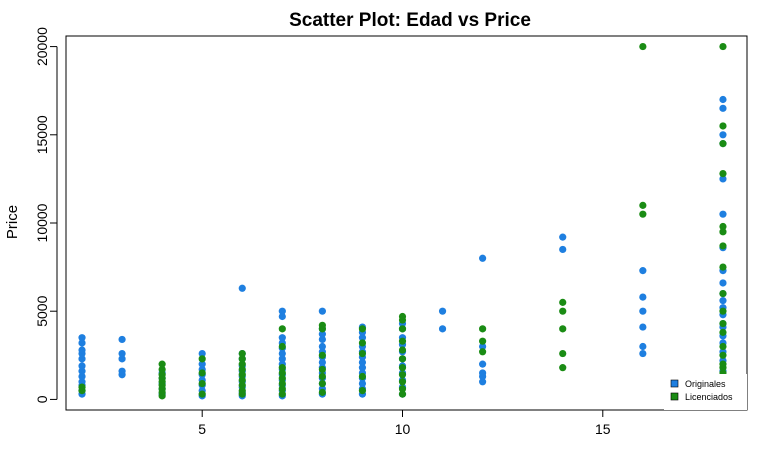 This screenshot has height=454, width=767. What do you see at coordinates (410, 20) in the screenshot?
I see `chart-title: Scatter Plot: Edad vs Price` at bounding box center [410, 20].